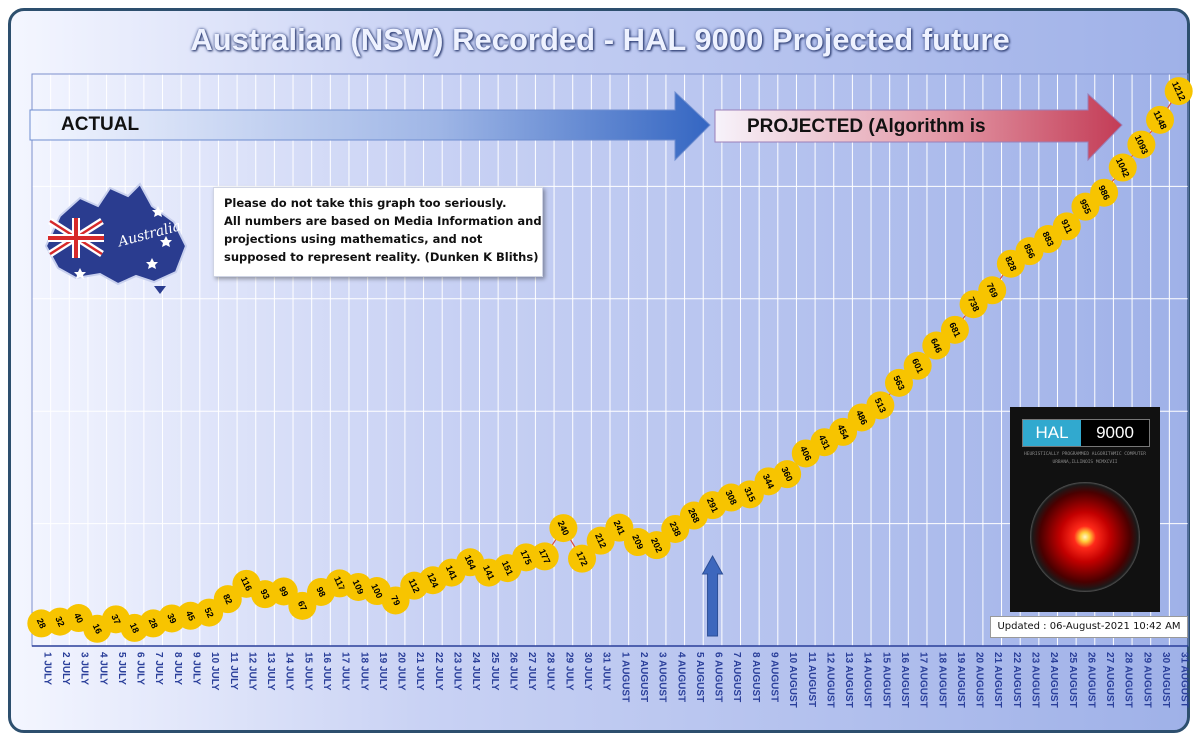 This screenshot has width=1200, height=743. Describe the element at coordinates (1128, 680) in the screenshot. I see `x-tick-label: 28 AUGUST` at that location.